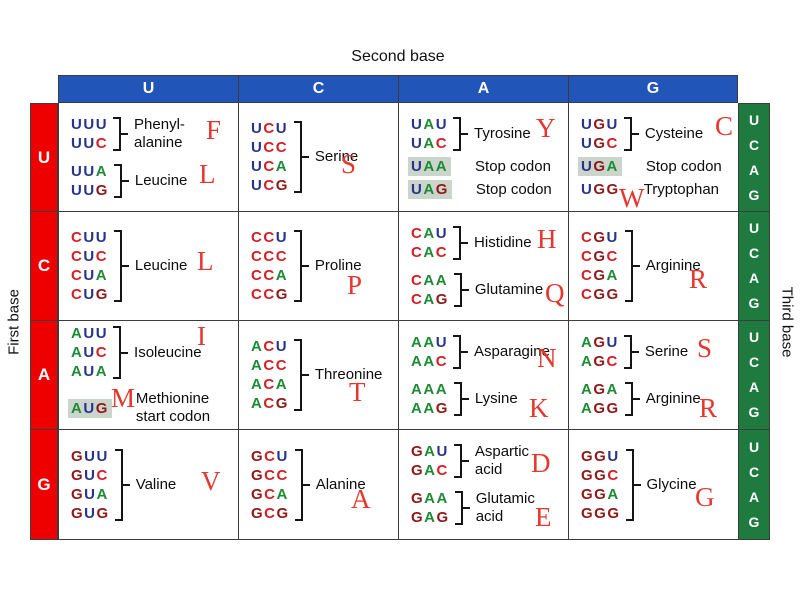  Describe the element at coordinates (655, 166) in the screenshot. I see `codon-group: UGA Stop codon` at that location.